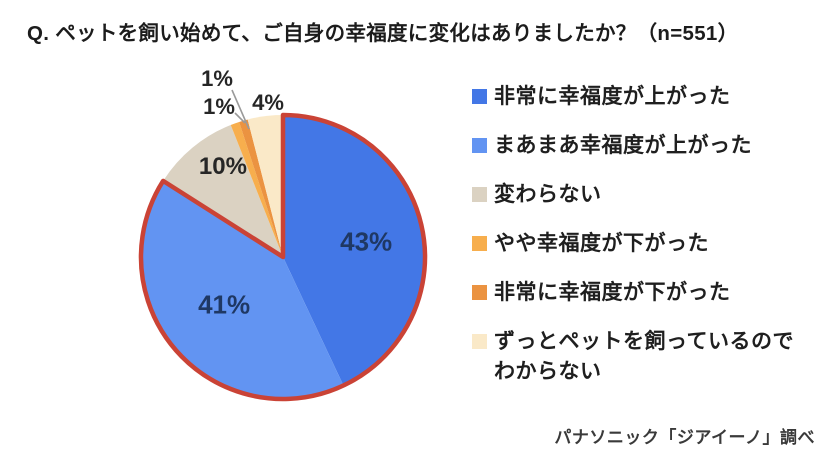 The height and width of the screenshot is (465, 837). I want to click on legend-label: 変わらない, so click(548, 194).